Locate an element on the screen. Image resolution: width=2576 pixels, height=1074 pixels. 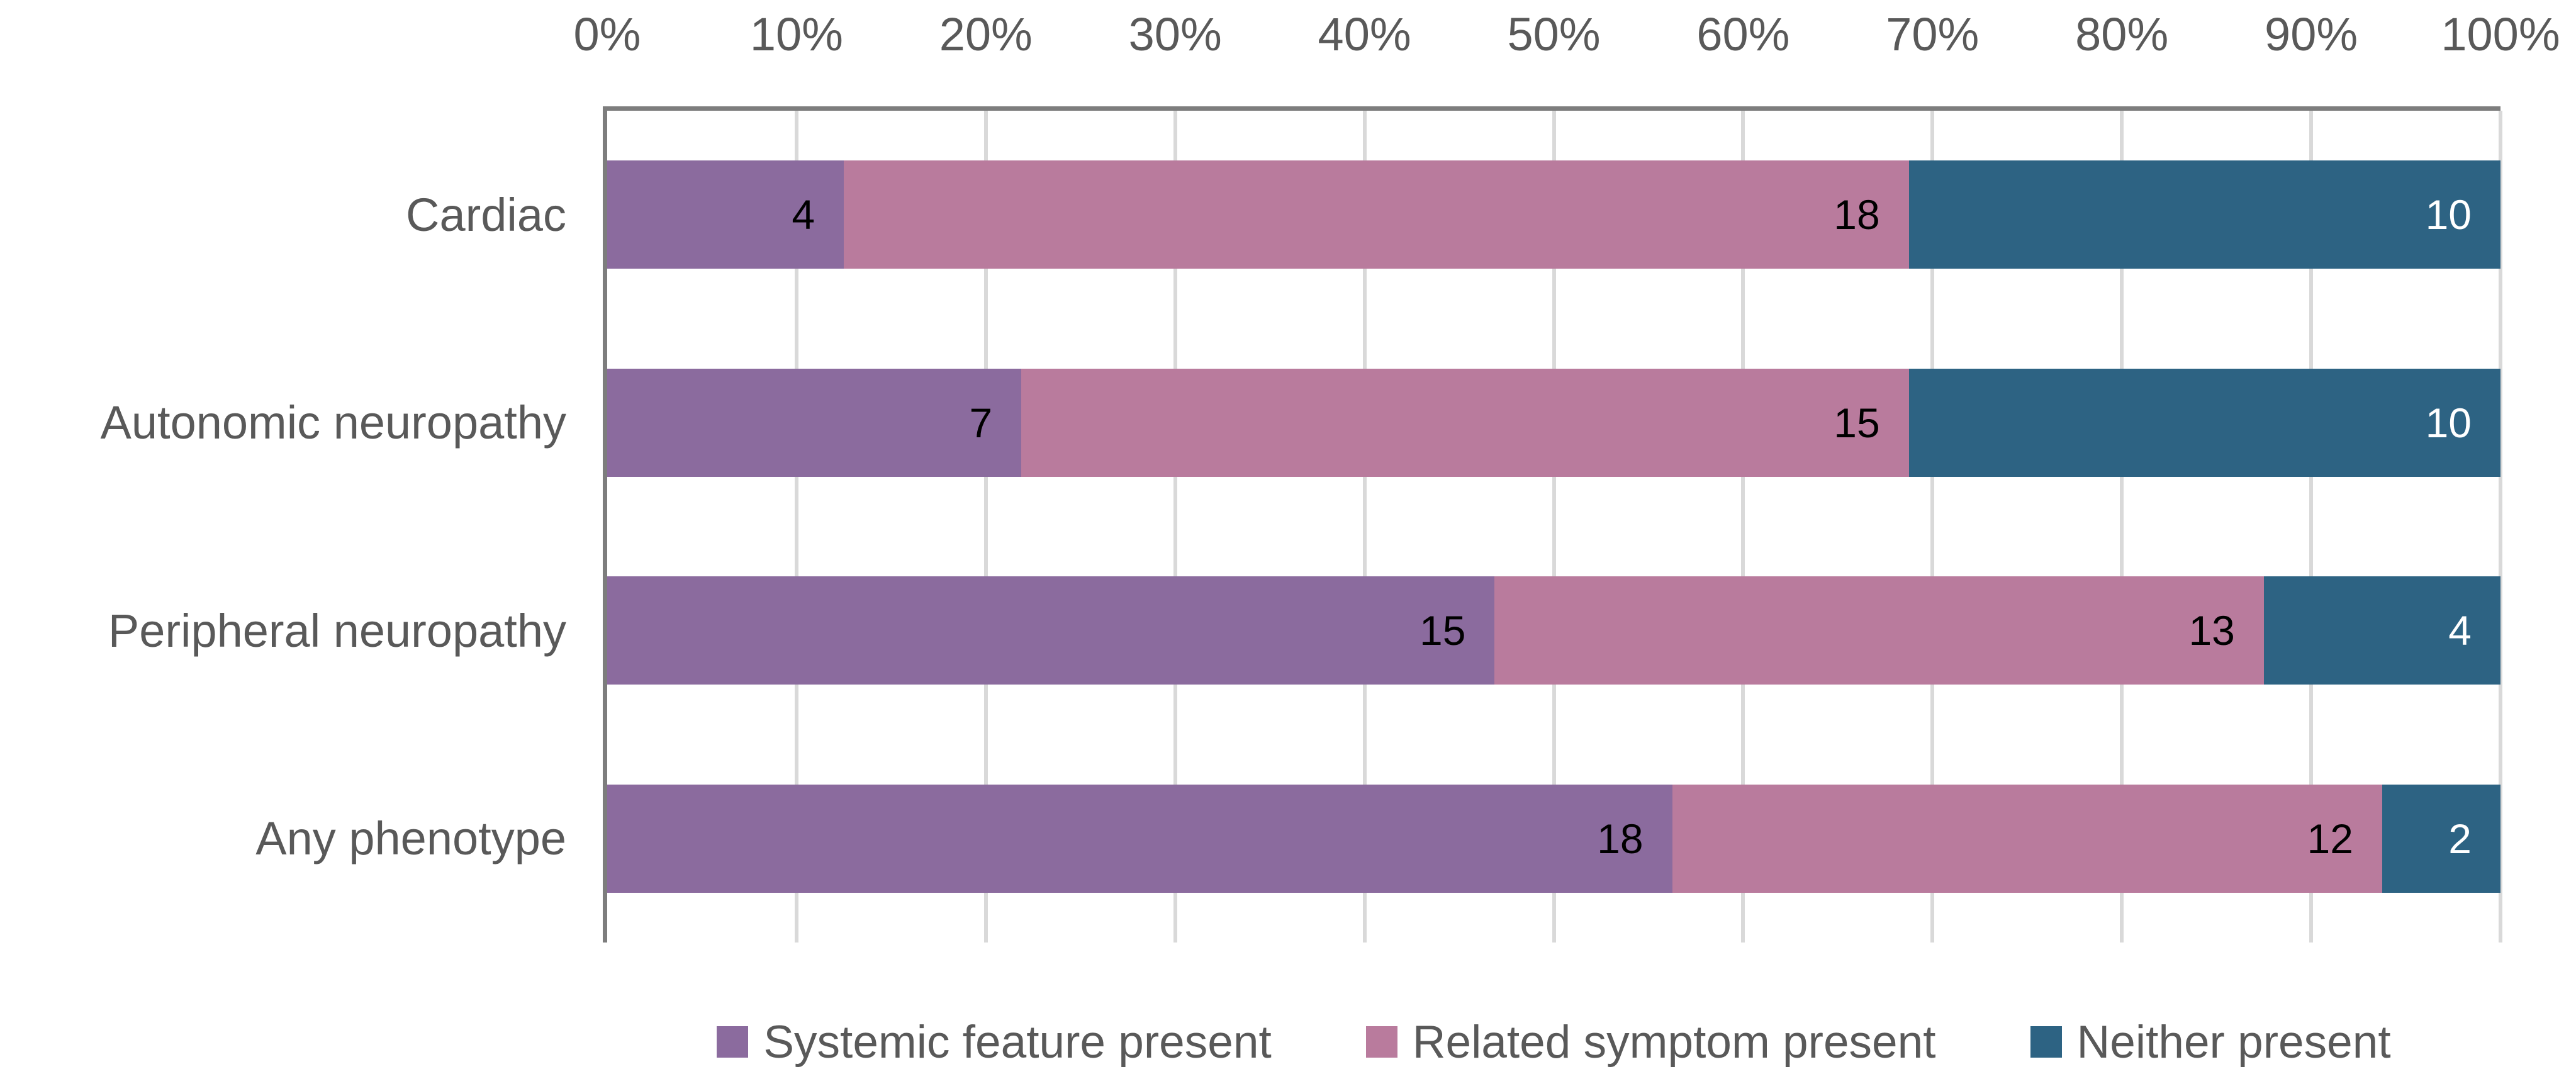
x-axis-tick-label: 10% is located at coordinates (796, 34).